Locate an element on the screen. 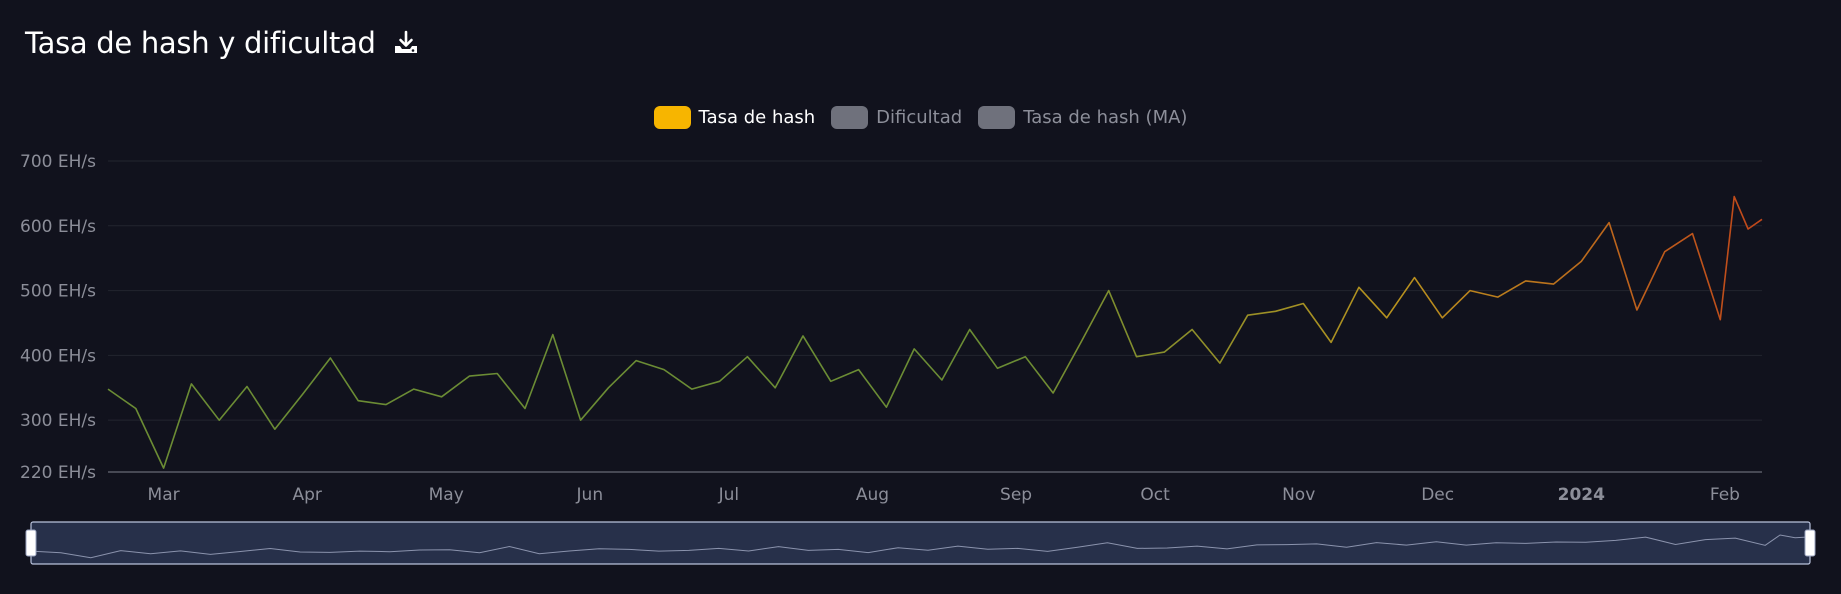  zoom-preview-line is located at coordinates (920, 546).